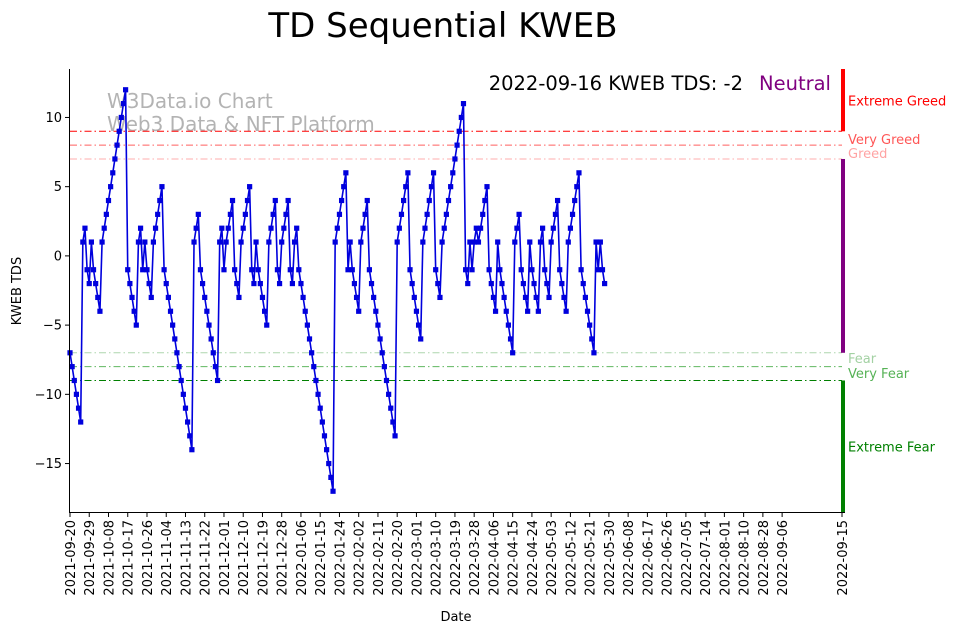  What do you see at coordinates (892, 447) in the screenshot?
I see `zone-label-extreme-fear: Extreme Fear` at bounding box center [892, 447].